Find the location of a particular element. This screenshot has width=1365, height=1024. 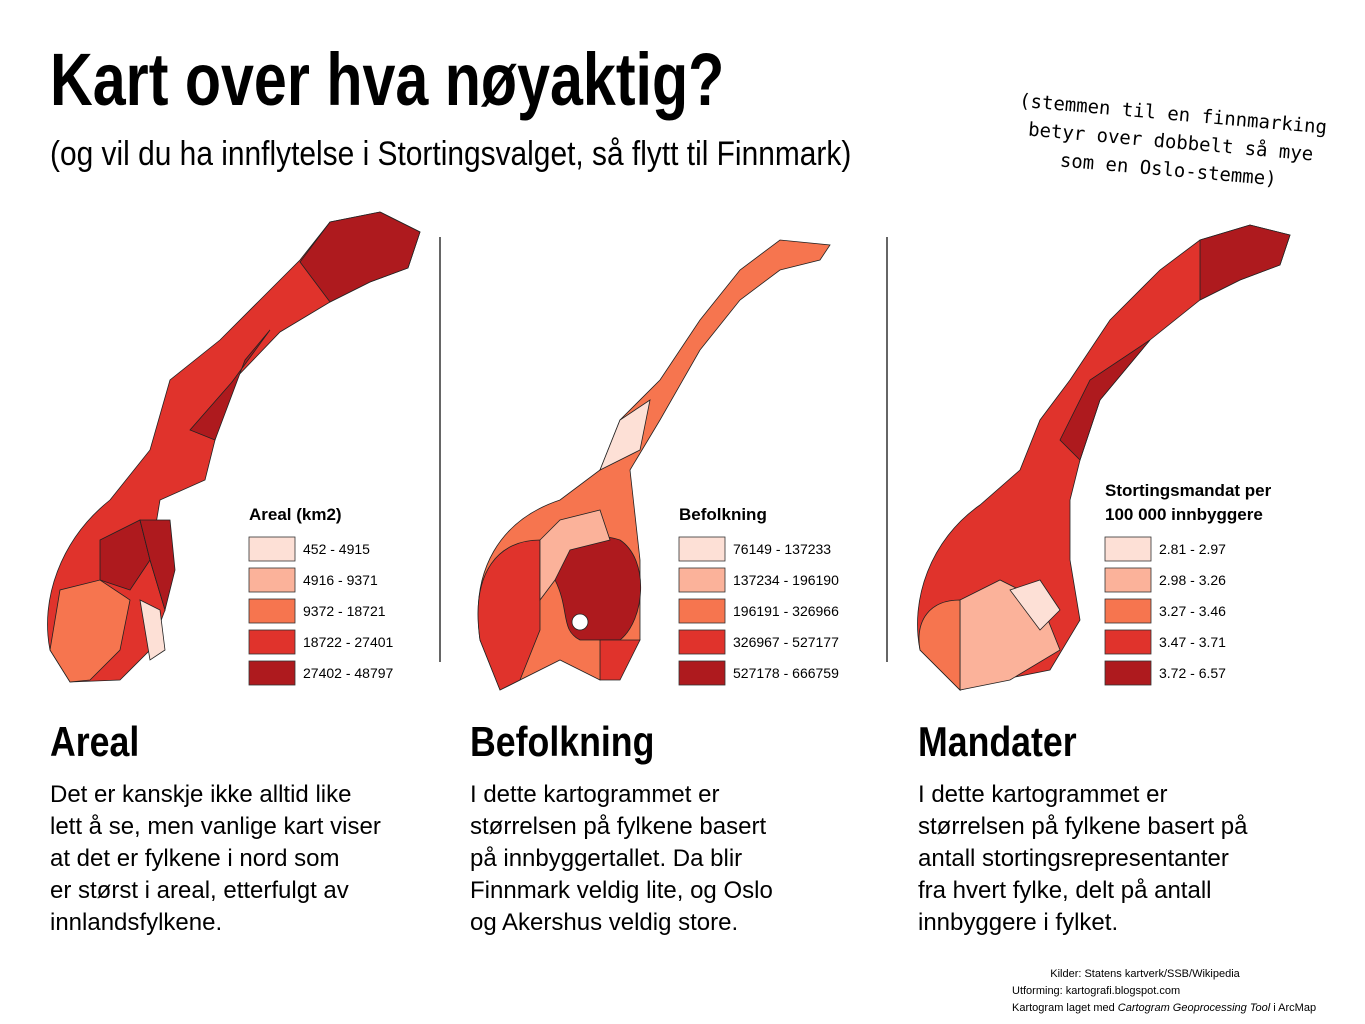

body-line: innbyggere i fylket. is located at coordinates (1018, 922).